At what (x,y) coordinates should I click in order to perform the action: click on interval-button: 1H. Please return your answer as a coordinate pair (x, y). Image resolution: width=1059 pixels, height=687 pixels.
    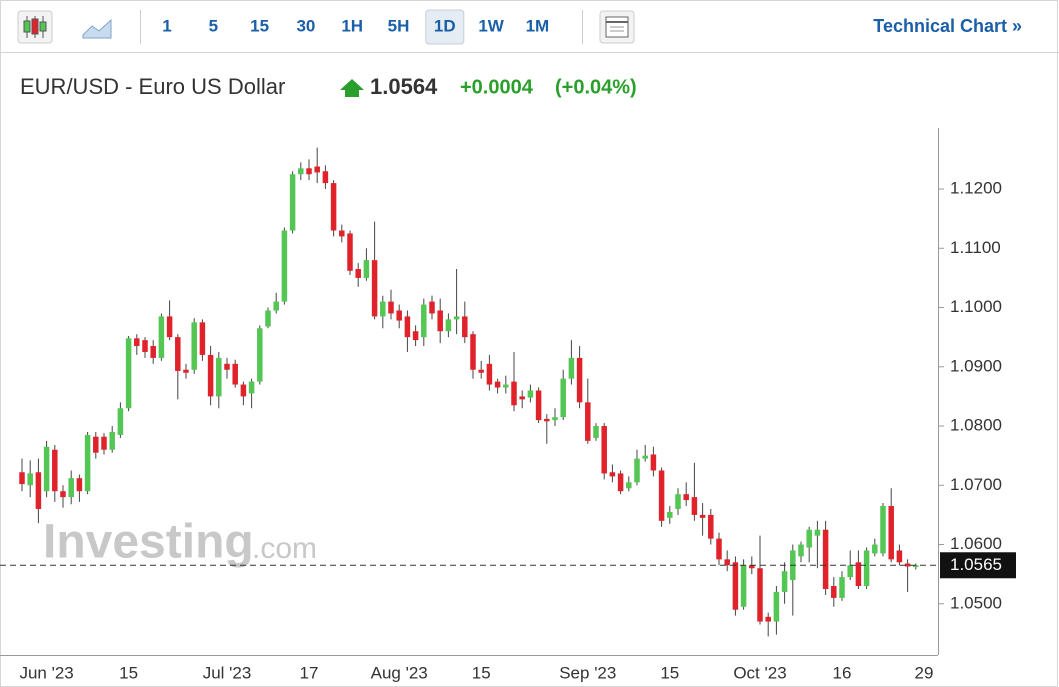
    Looking at the image, I should click on (352, 25).